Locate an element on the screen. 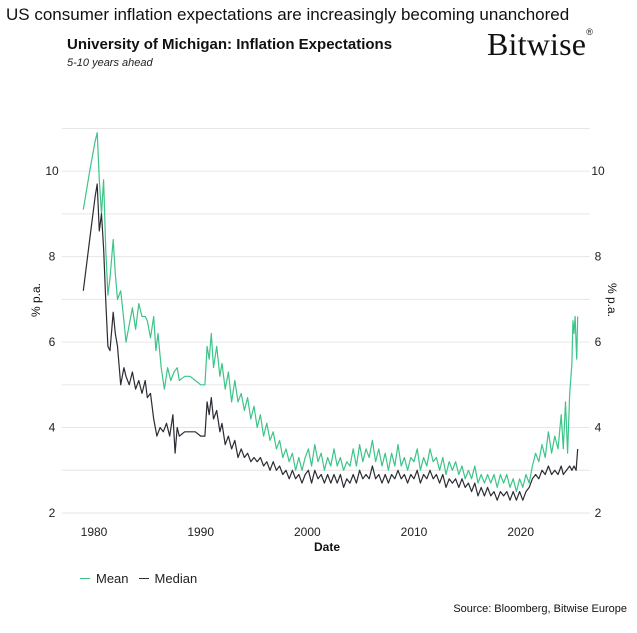  legend: Mean Median is located at coordinates (143, 578).